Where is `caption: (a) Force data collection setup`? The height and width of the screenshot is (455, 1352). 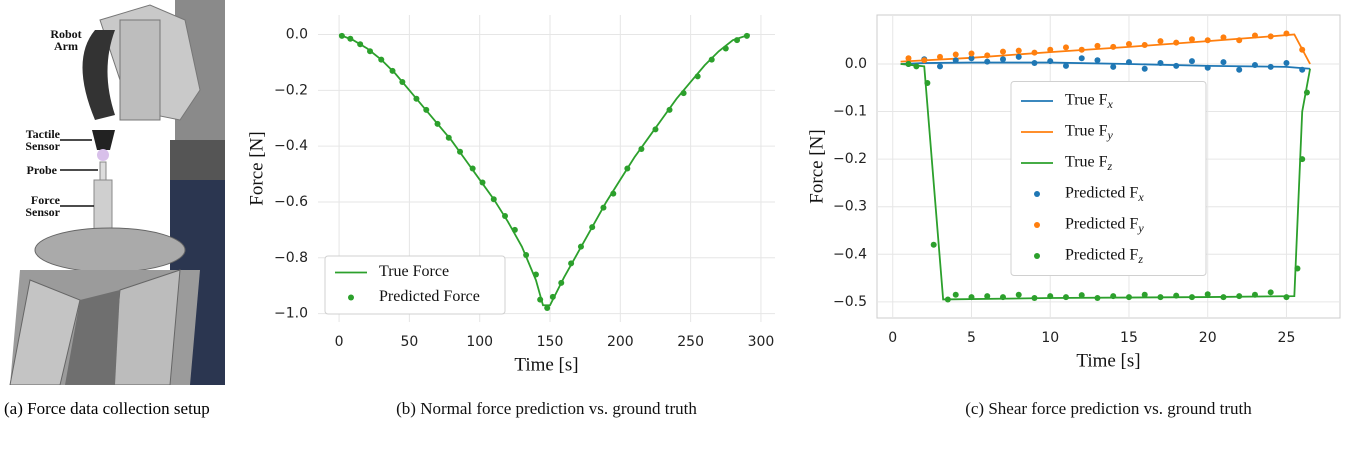
caption: (a) Force data collection setup is located at coordinates (107, 408).